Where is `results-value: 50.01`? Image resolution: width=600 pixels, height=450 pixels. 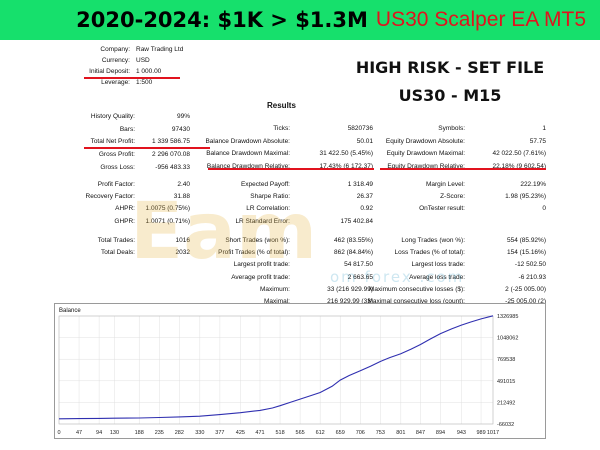 results-value: 50.01 is located at coordinates (364, 141).